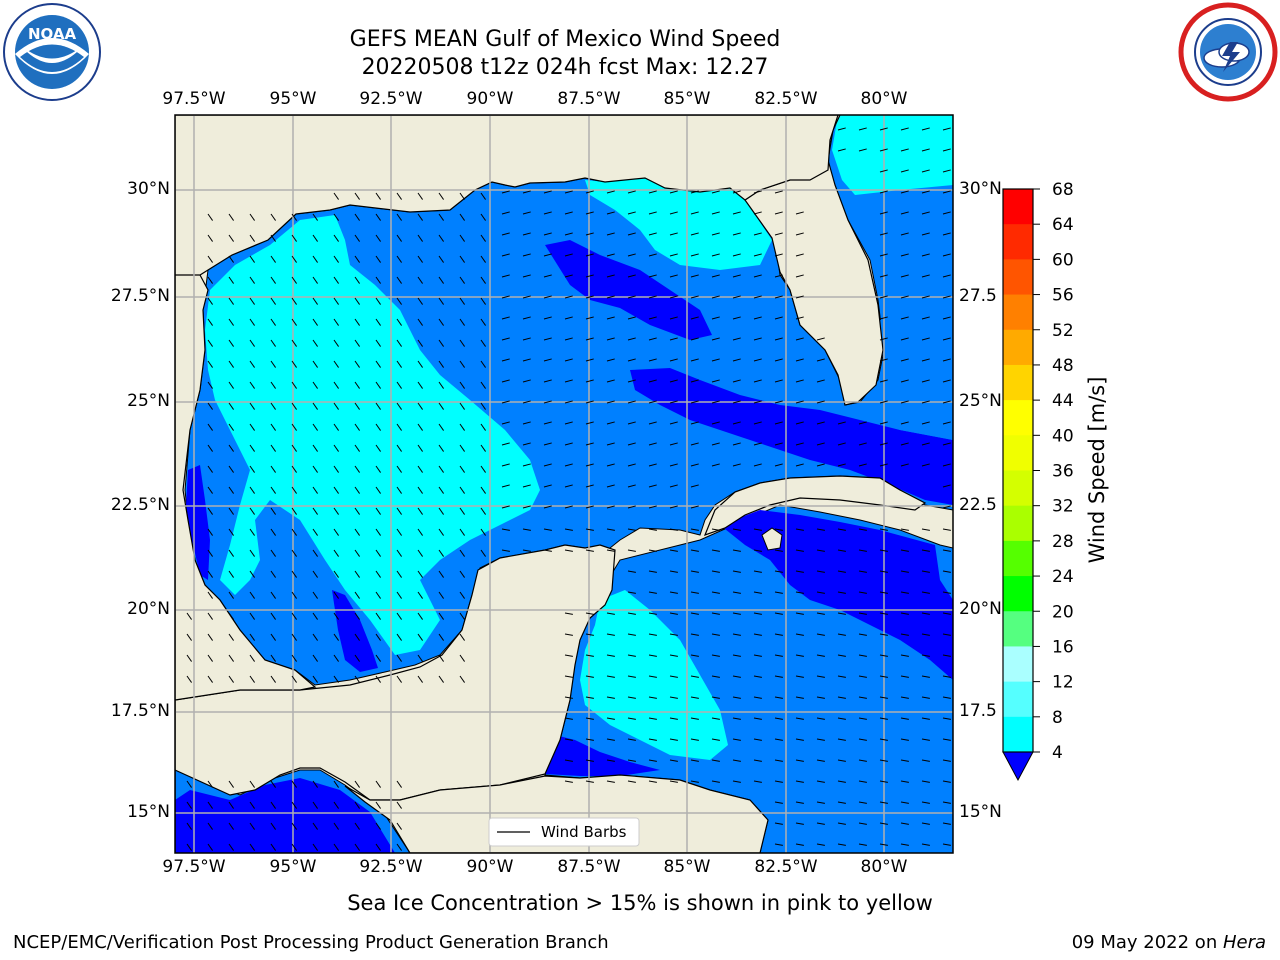 Image resolution: width=1280 pixels, height=960 pixels. I want to click on yucatan-land, so click(395, 698).